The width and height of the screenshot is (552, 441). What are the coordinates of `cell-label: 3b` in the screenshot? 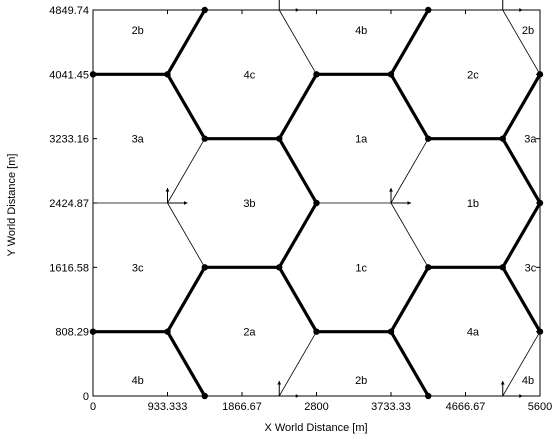 It's located at (249, 204).